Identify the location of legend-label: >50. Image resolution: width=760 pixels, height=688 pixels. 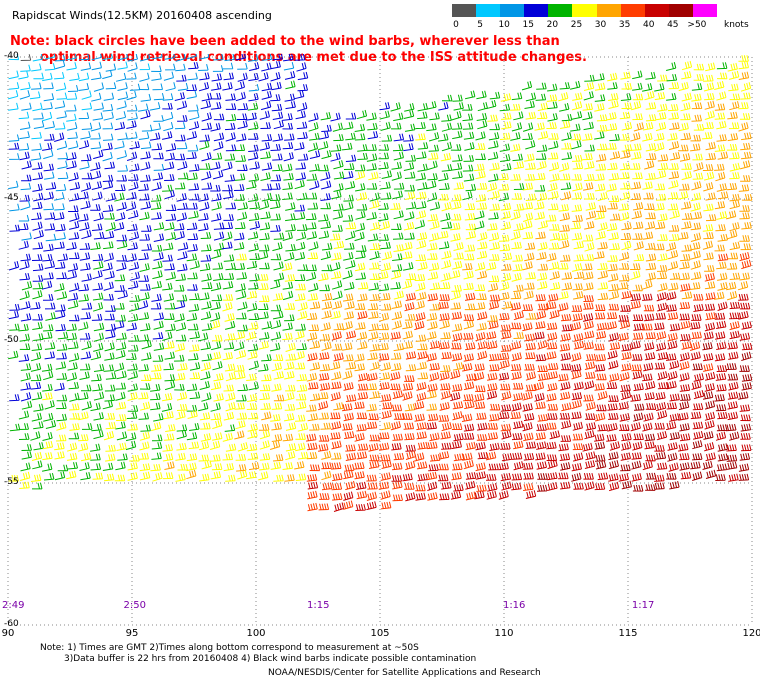
(697, 25).